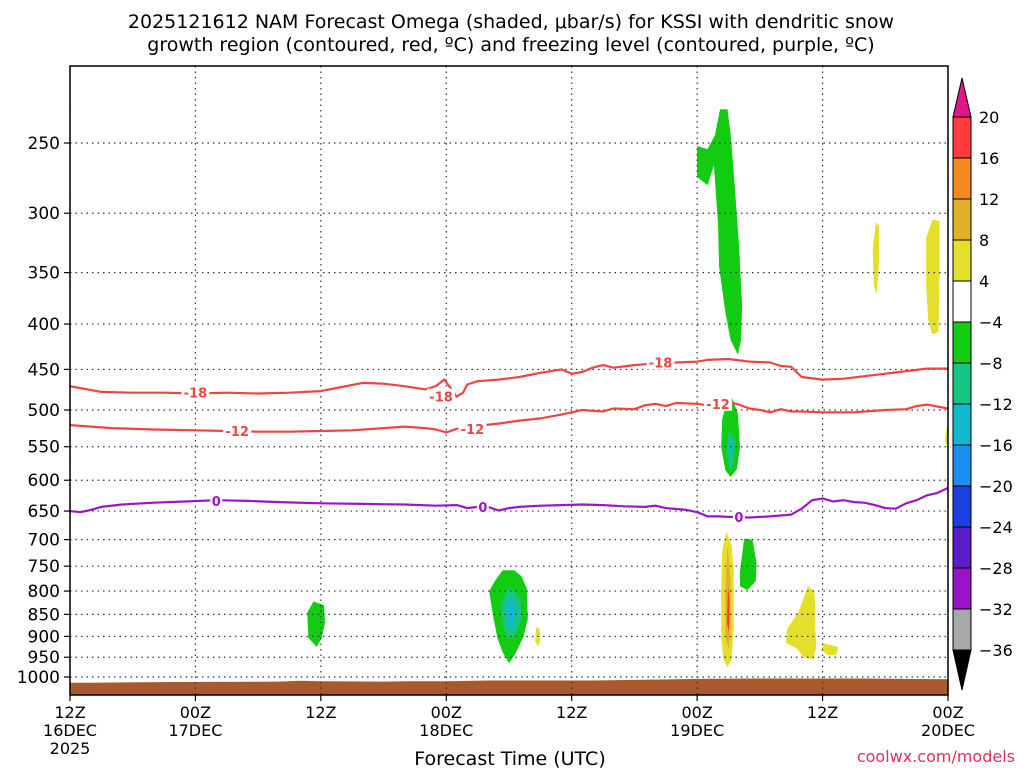  Describe the element at coordinates (947, 712) in the screenshot. I see `x-tick-label-7-0: 00Z` at that location.